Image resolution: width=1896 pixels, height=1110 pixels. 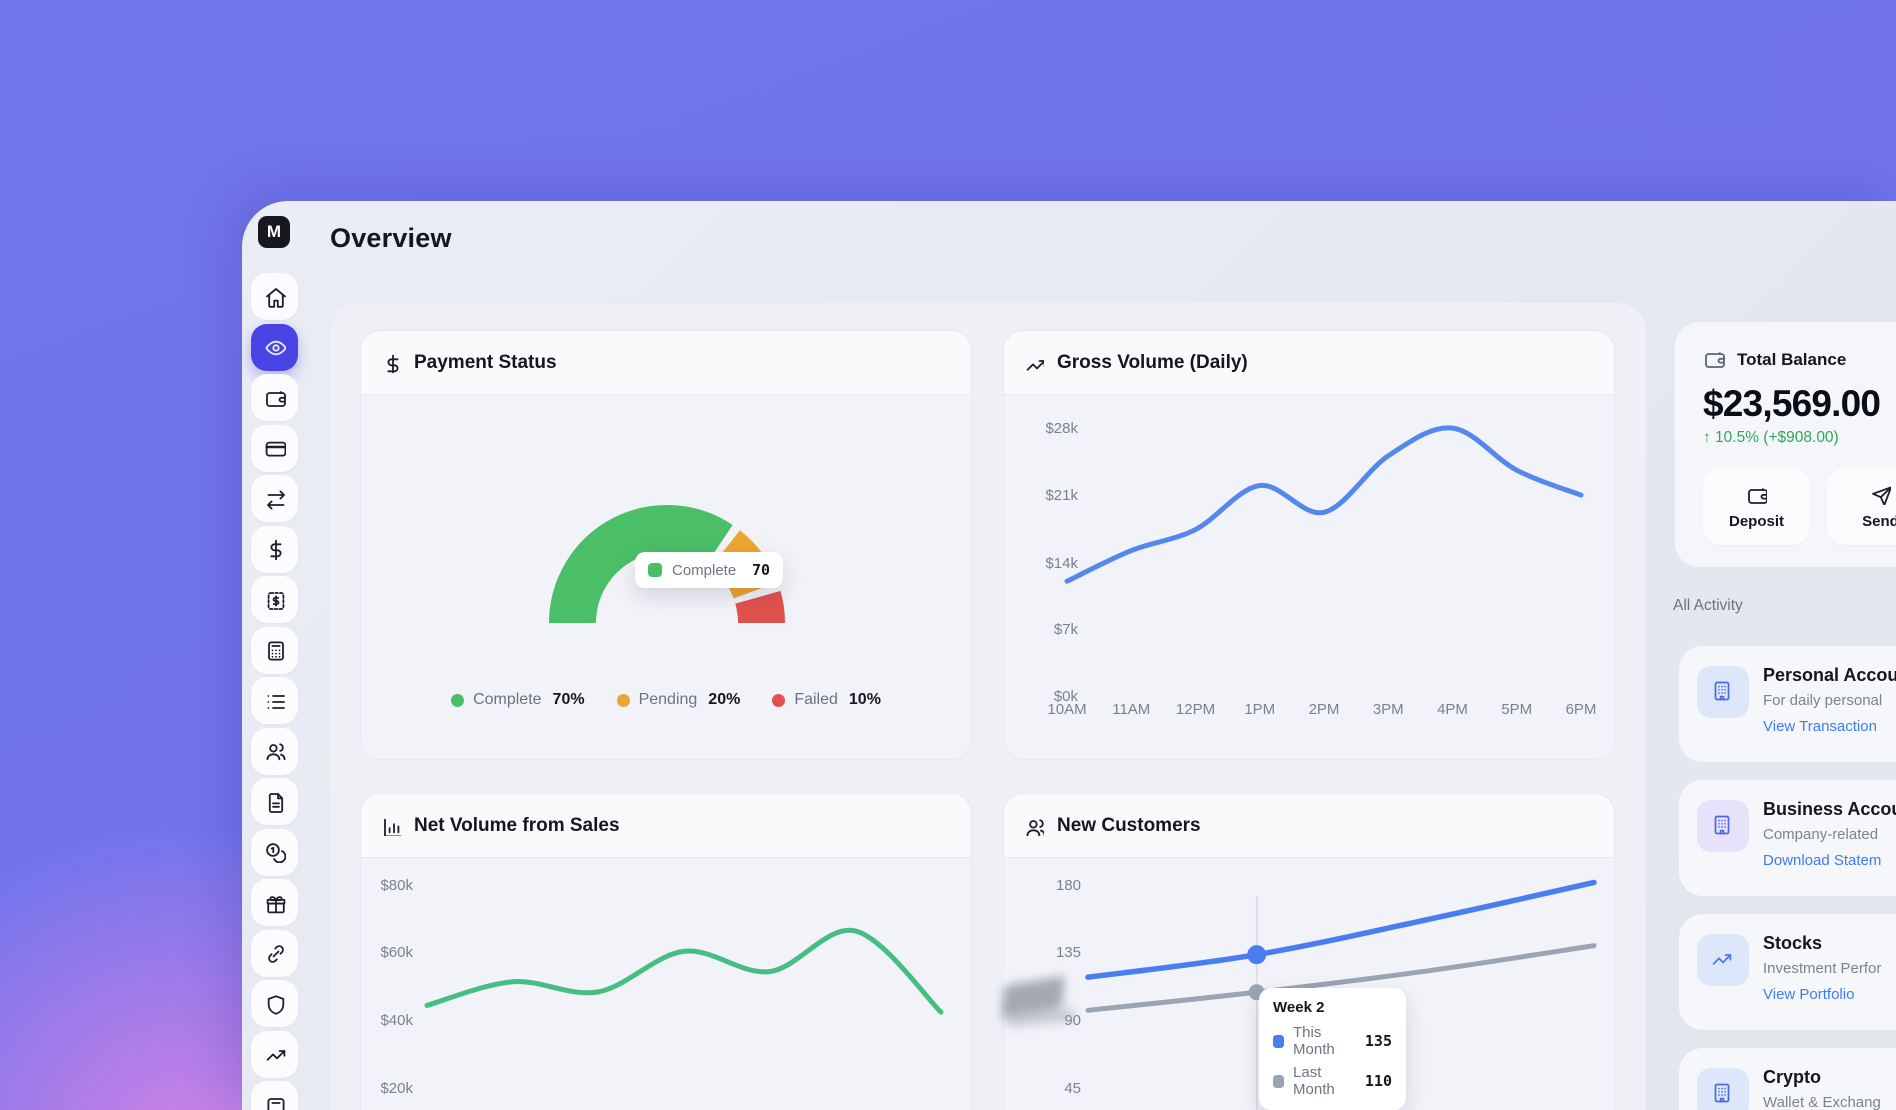 I want to click on view-portfolio-link: View Portfolio, so click(x=1809, y=994).